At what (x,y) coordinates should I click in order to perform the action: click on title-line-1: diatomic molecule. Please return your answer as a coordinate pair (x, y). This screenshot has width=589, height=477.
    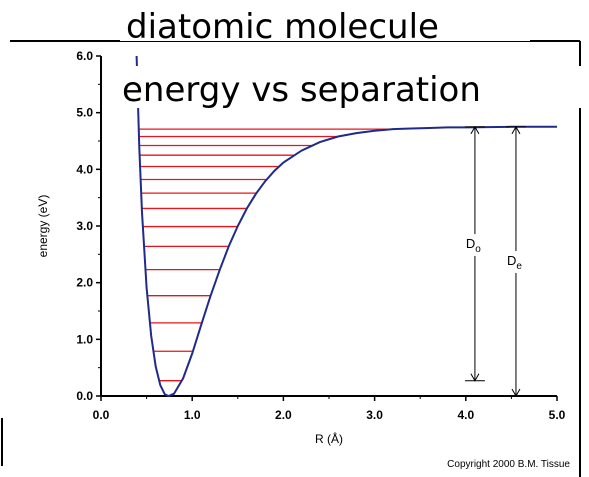
    Looking at the image, I should click on (282, 27).